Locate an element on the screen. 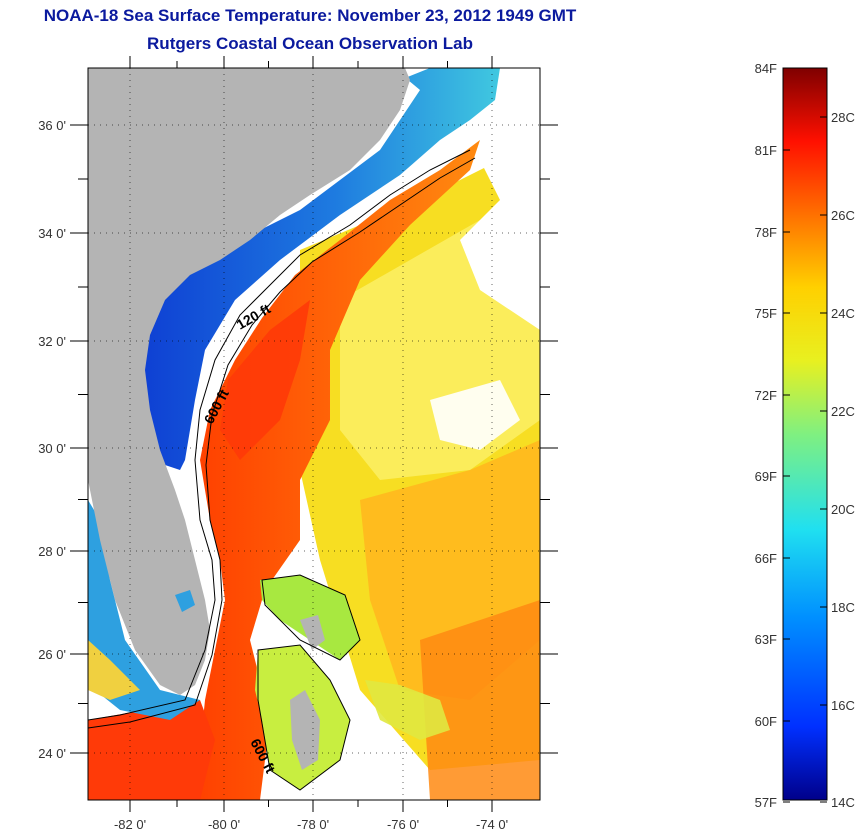 The image size is (864, 832). lon-label: -74 0' is located at coordinates (492, 824).